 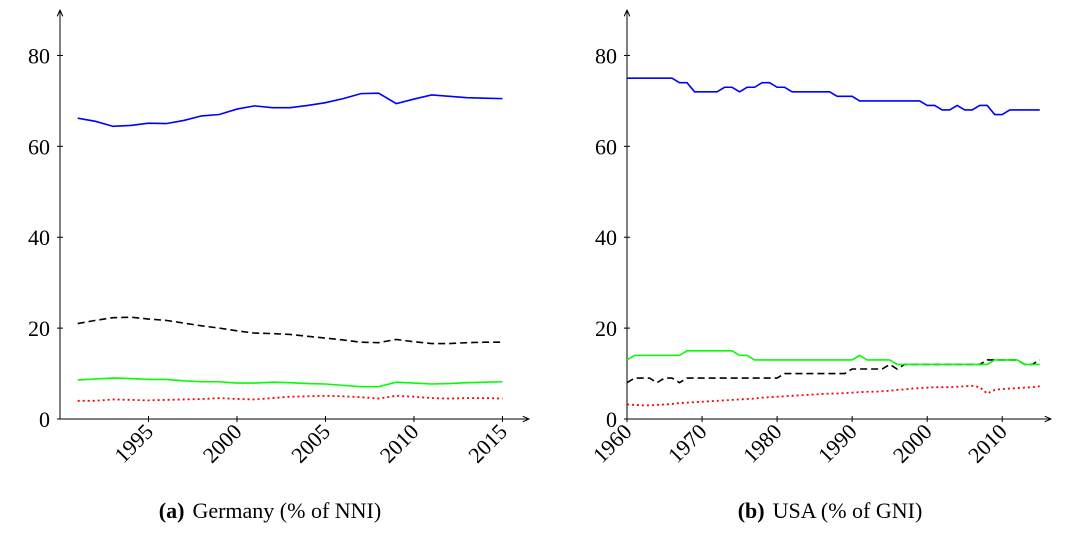 I want to click on x-tick-label: 2005, so click(x=310, y=443).